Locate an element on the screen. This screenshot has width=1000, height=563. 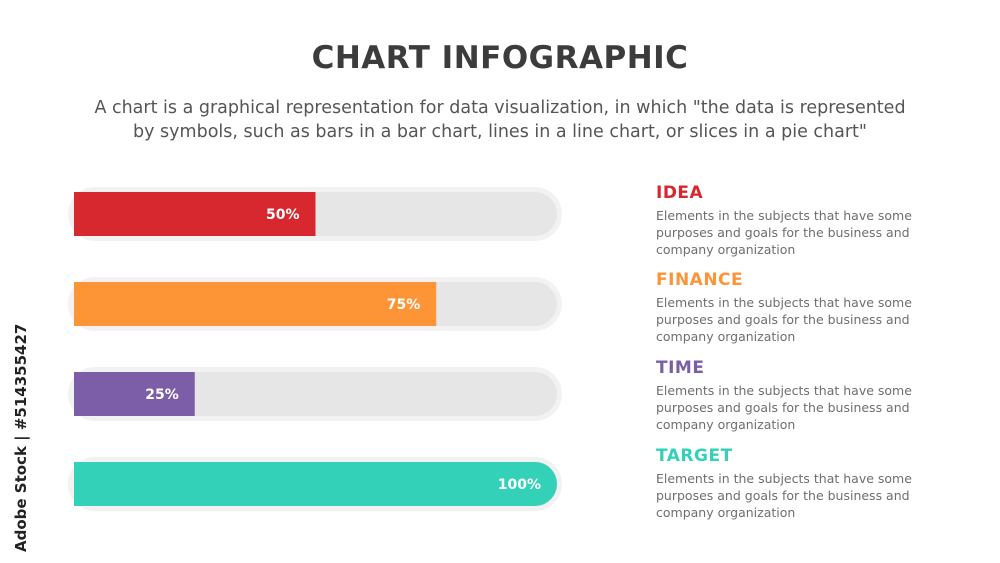
legend-title: TARGET is located at coordinates (694, 456).